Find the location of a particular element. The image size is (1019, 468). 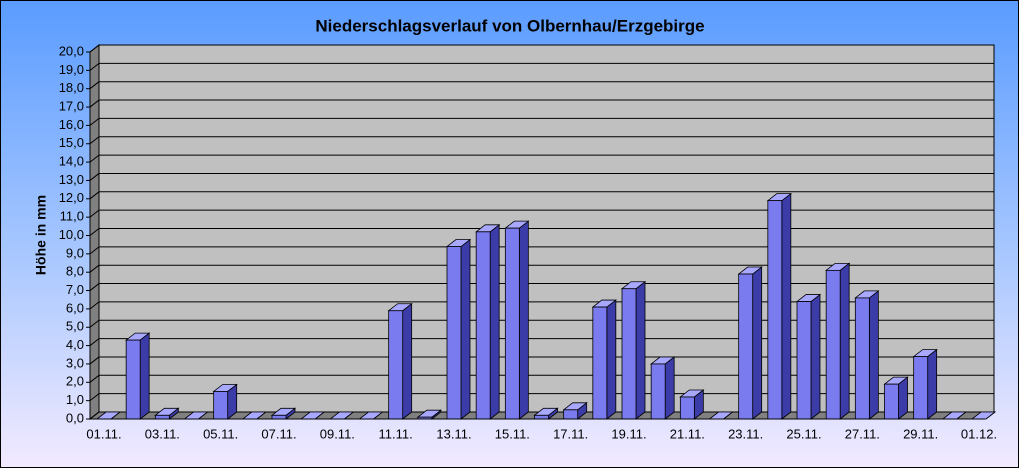

y-tick-label: 10,0 is located at coordinates (71, 234).